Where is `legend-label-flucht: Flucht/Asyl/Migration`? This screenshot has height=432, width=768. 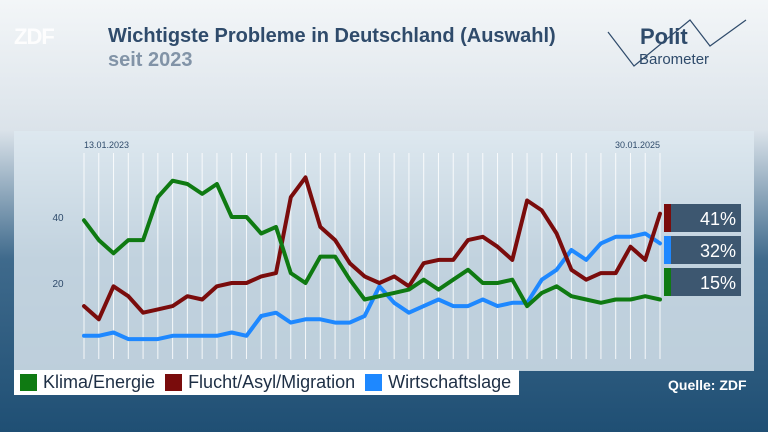 legend-label-flucht: Flucht/Asyl/Migration is located at coordinates (272, 382).